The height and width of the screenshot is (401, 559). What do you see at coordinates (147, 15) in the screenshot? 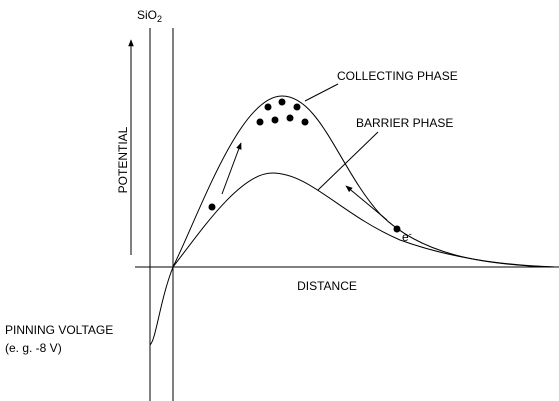
I see `oxide-text: SiO` at bounding box center [147, 15].